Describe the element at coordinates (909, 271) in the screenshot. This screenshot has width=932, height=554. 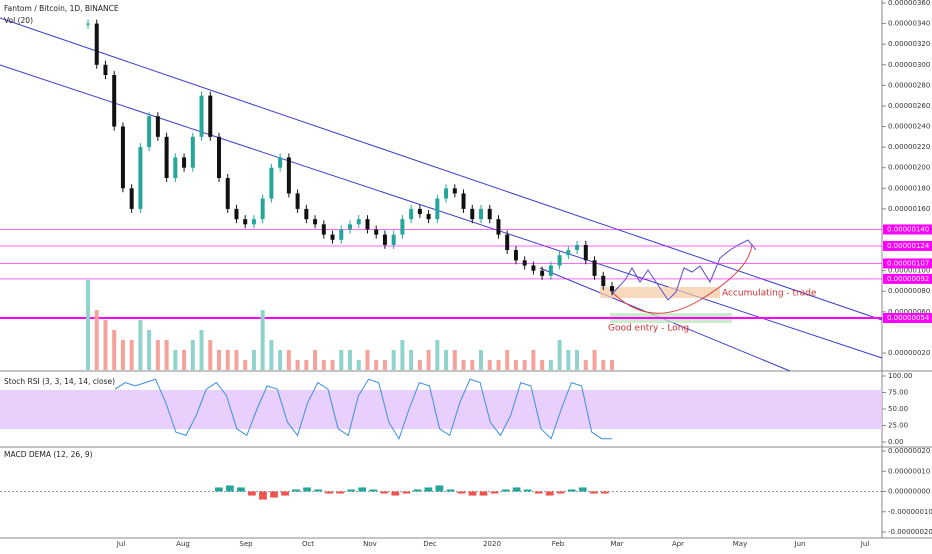
I see `y-tick-label: 0.00000100` at that location.